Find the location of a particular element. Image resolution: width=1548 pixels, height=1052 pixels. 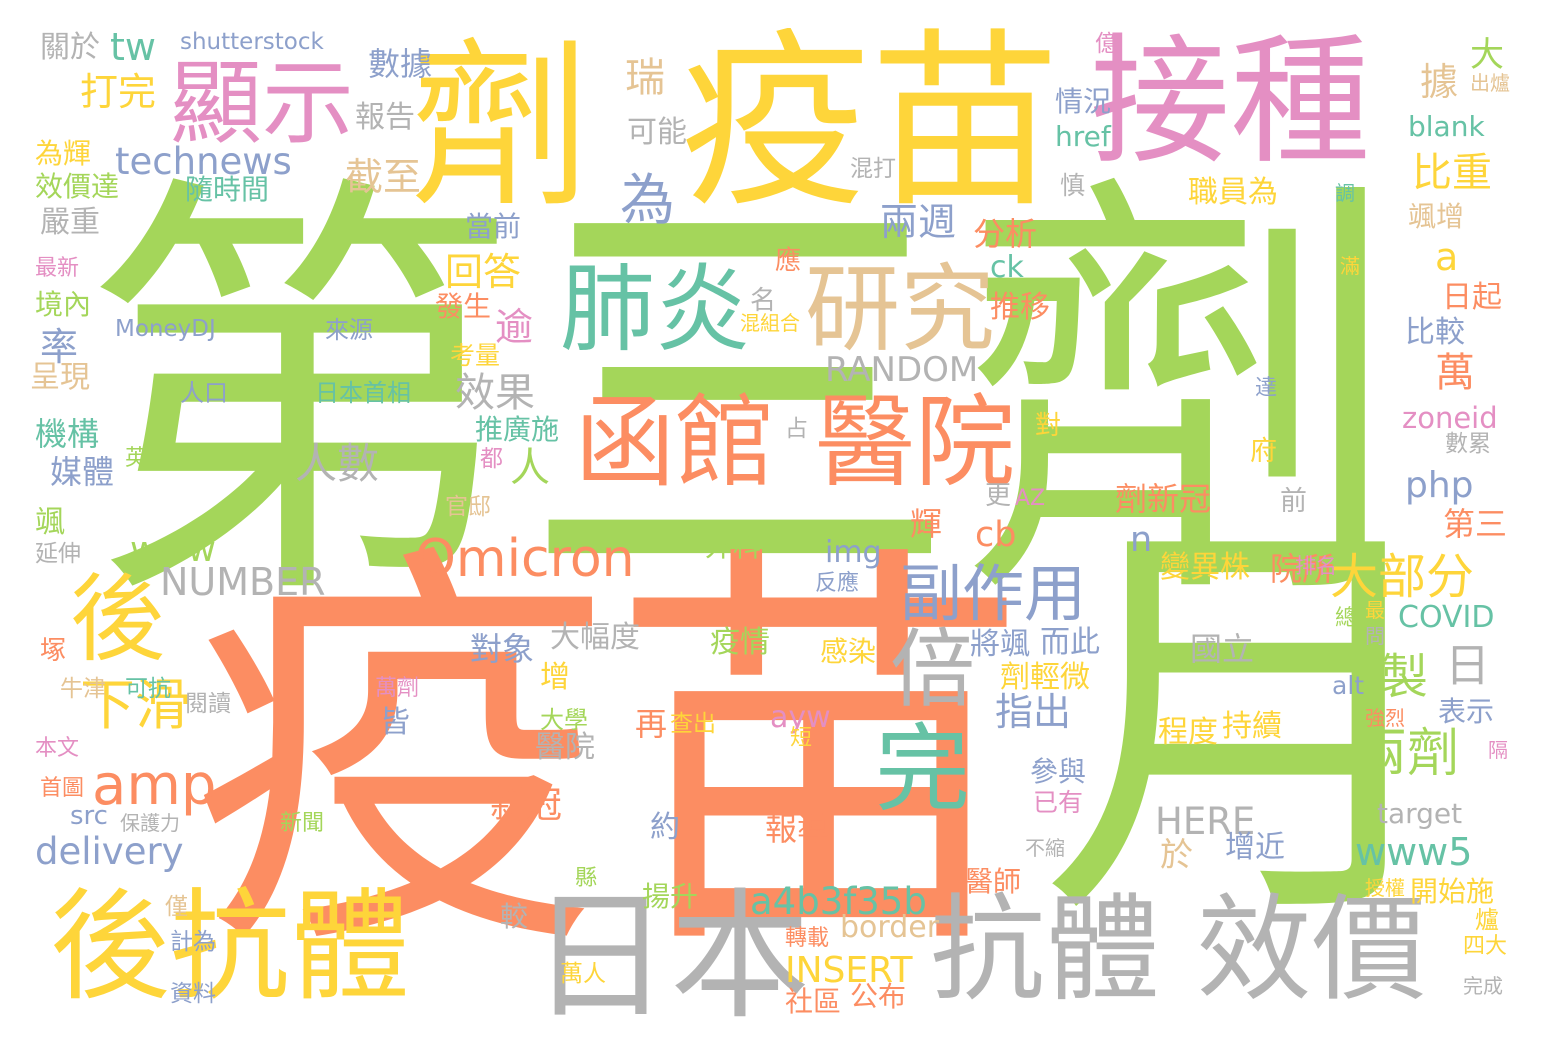

word-90: ck is located at coordinates (1007, 267).